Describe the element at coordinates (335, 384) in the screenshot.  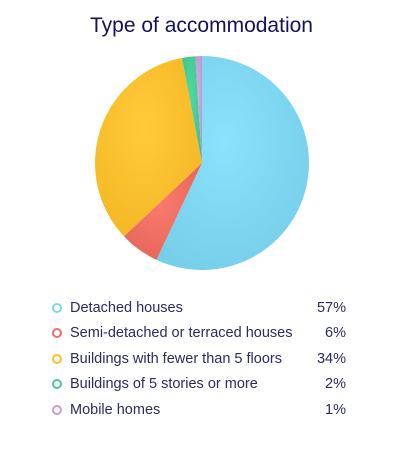
I see `legend-value: 2%` at that location.